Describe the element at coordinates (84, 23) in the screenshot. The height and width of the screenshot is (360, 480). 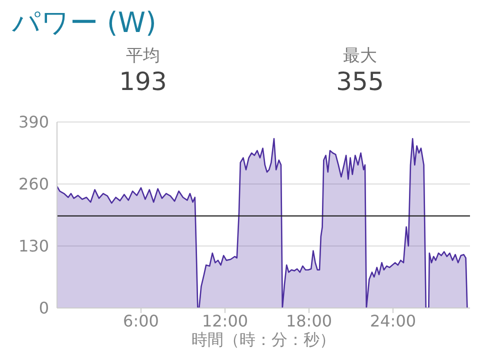
I see `chart-title: パワー (W)` at that location.